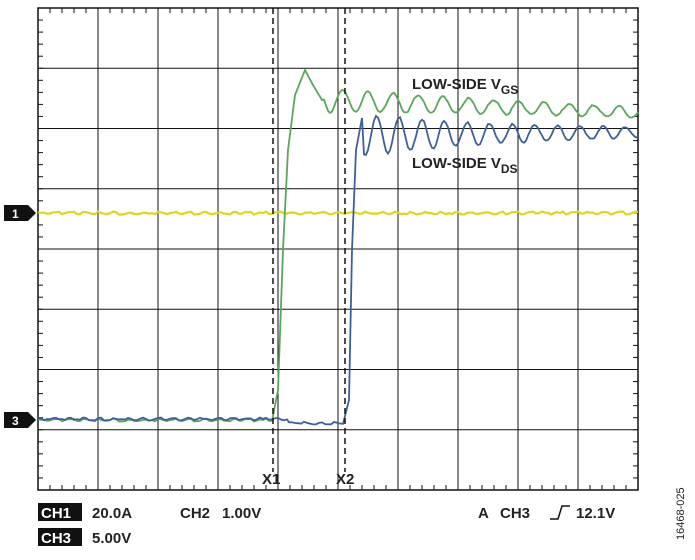  I want to click on ch1-trace, so click(338, 213).